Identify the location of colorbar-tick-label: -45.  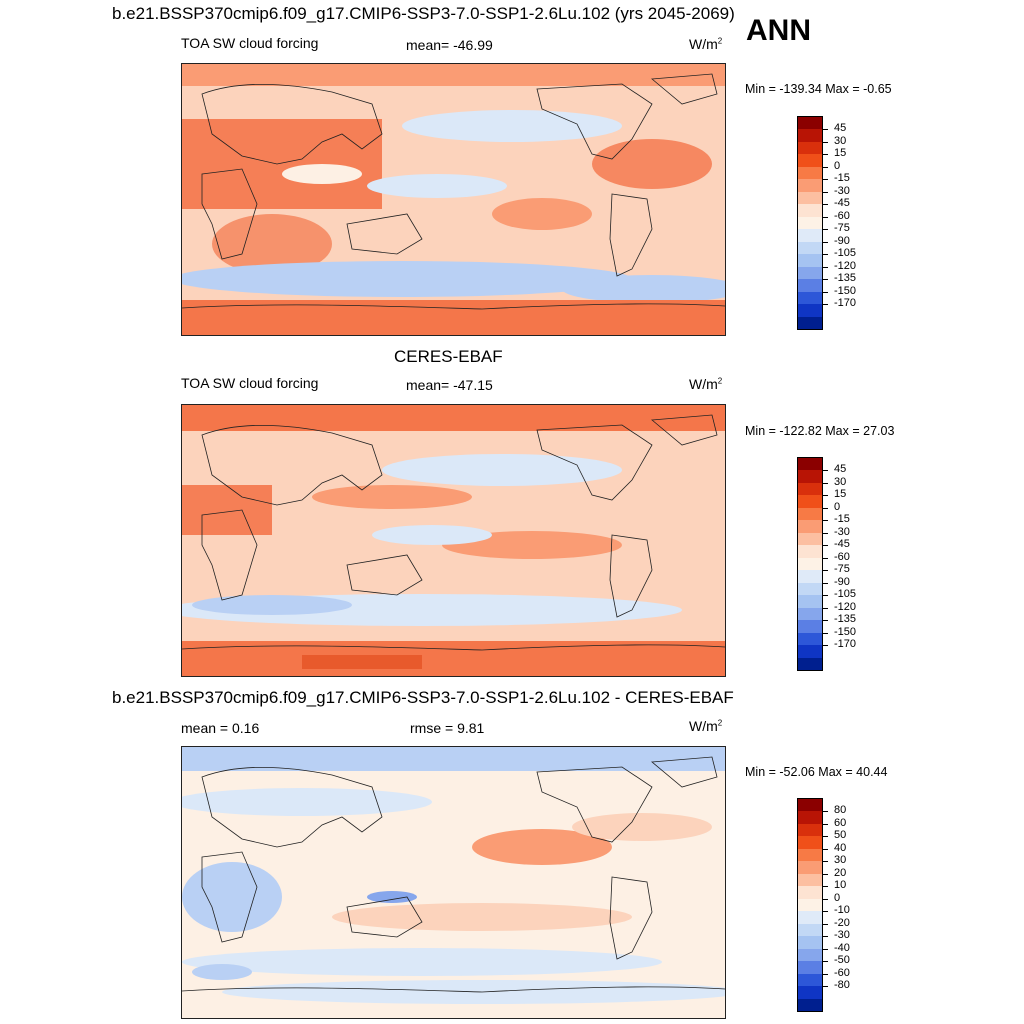
(842, 203).